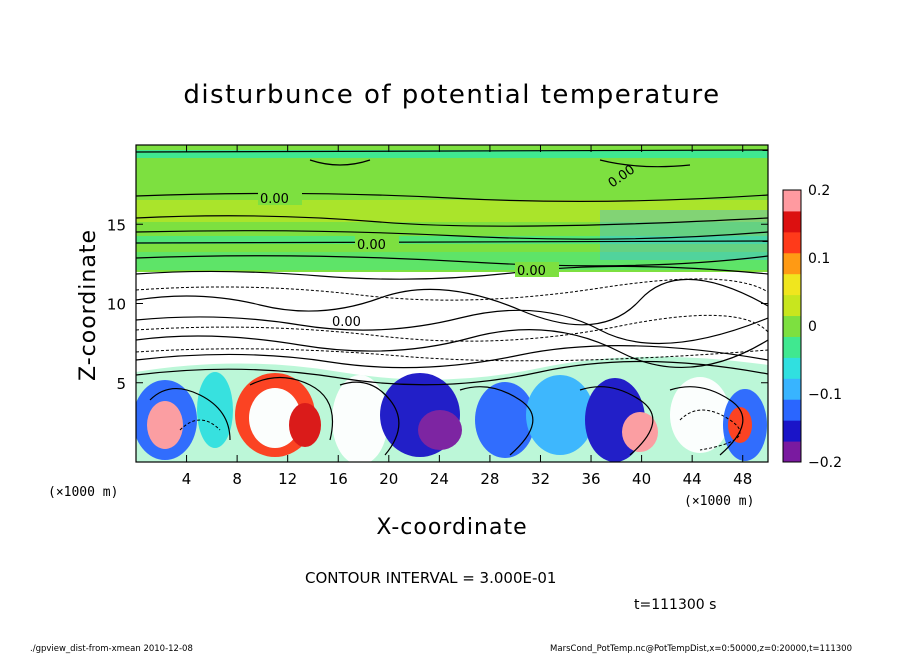 This screenshot has height=654, width=904. Describe the element at coordinates (116, 225) in the screenshot. I see `y-tick-label: 15` at that location.